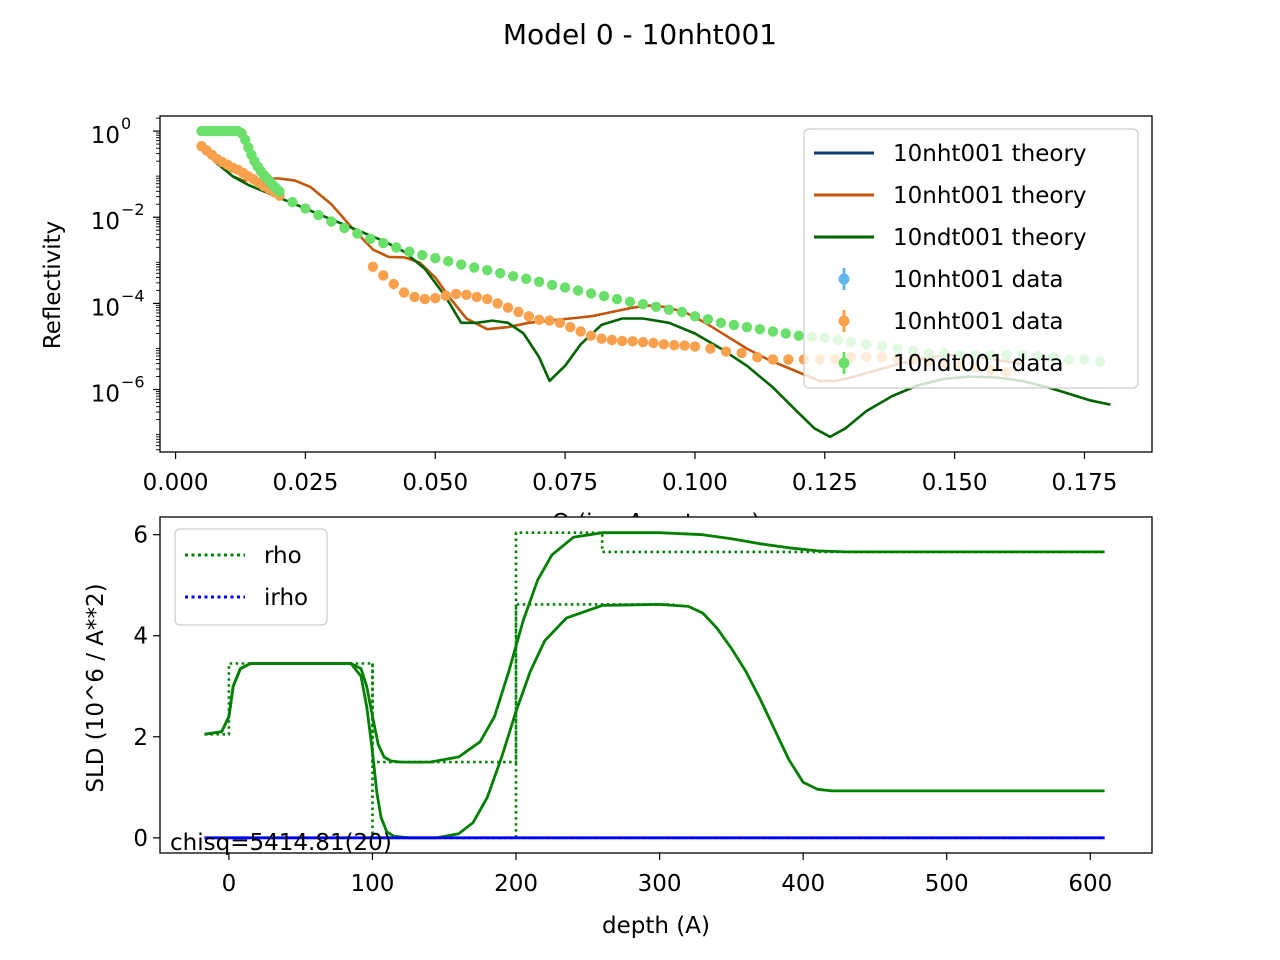  I want to click on legend-item: 10nht001 theory, so click(950, 196).